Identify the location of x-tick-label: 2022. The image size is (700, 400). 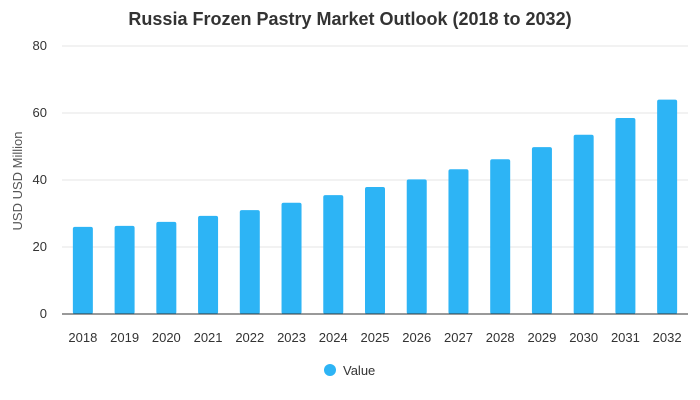
(249, 337).